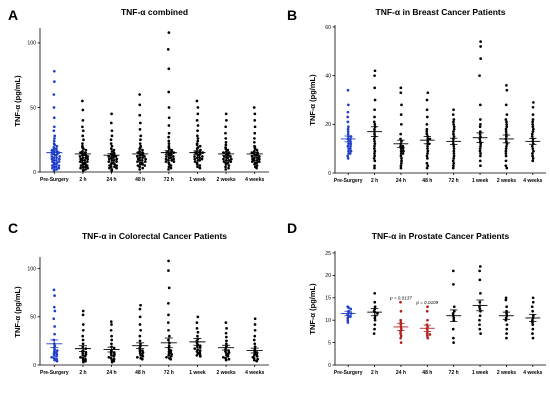  I want to click on x-tick-label: Pre-Surgery, so click(54, 180).